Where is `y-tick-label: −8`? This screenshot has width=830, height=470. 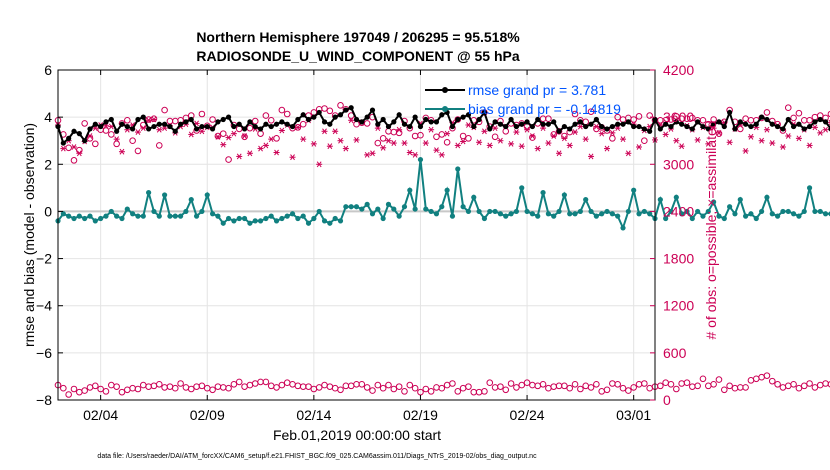
y-tick-label: −8 is located at coordinates (44, 400).